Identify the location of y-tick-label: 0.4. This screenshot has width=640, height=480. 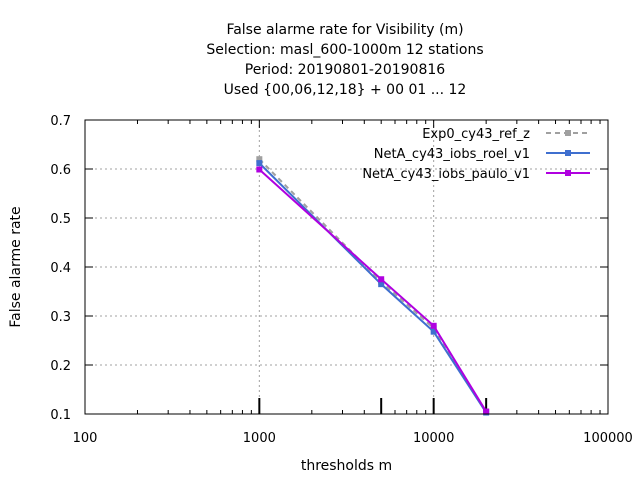
(60, 268).